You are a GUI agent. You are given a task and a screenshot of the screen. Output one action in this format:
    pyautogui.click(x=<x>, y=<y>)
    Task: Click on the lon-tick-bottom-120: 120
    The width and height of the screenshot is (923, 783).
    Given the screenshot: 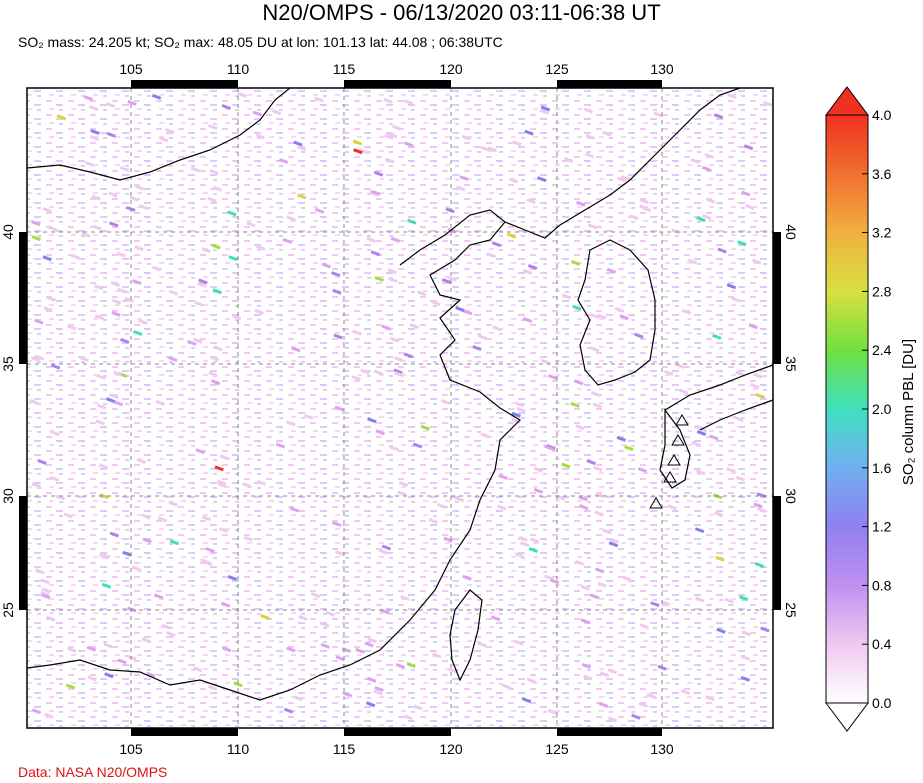 What is the action you would take?
    pyautogui.click(x=451, y=749)
    